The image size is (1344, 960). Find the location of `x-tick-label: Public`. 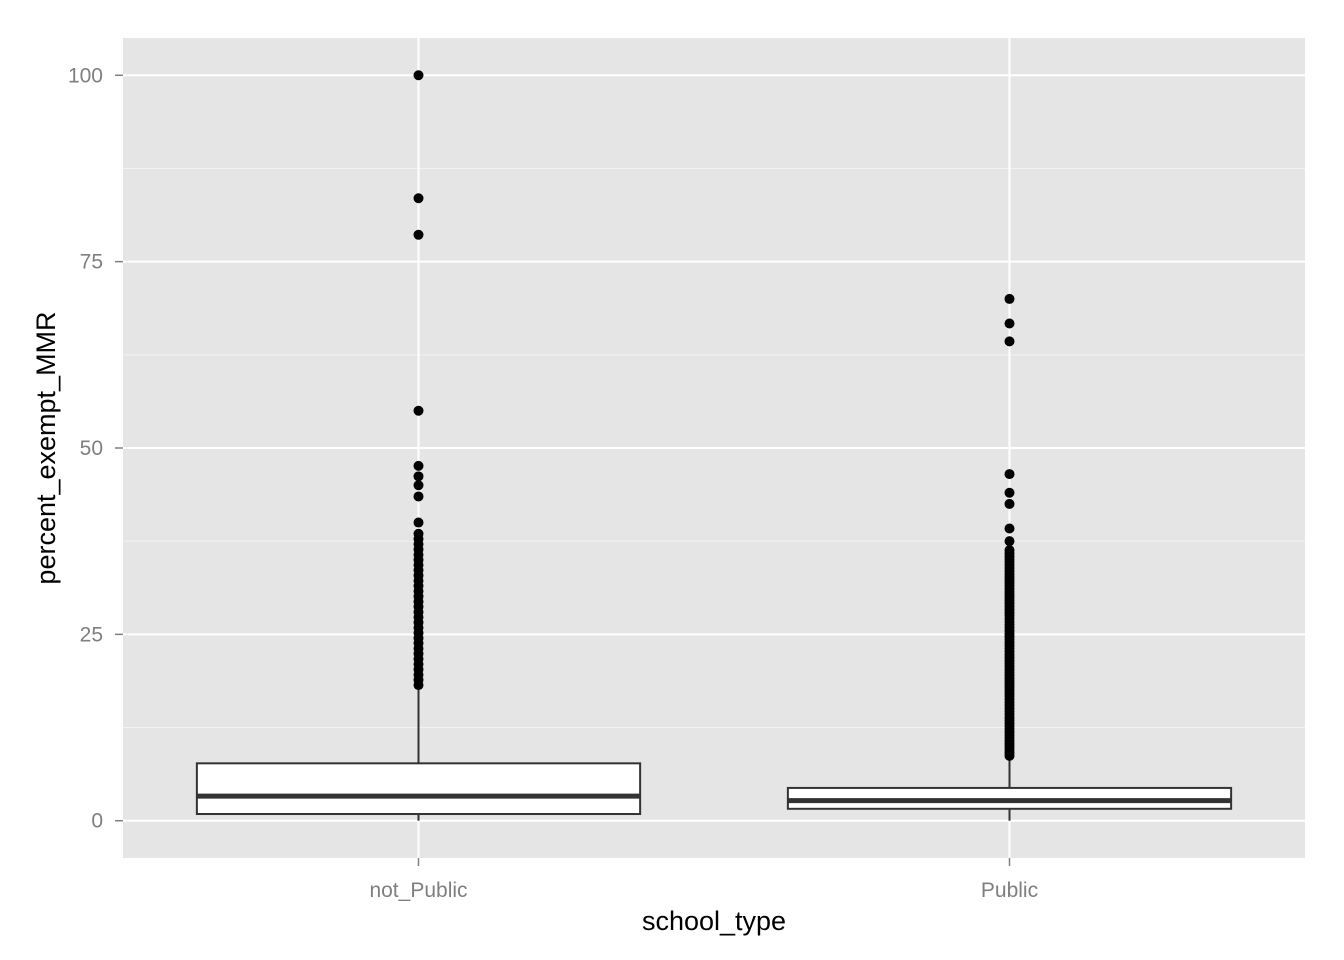

x-tick-label: Public is located at coordinates (1009, 890).